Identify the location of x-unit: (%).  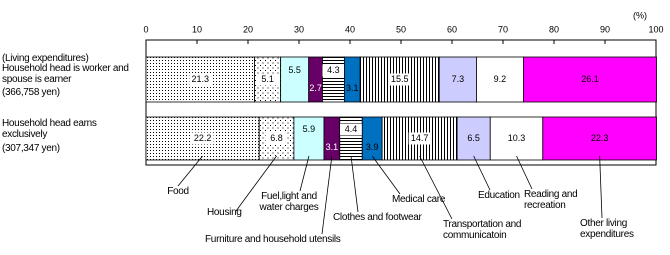
(640, 15).